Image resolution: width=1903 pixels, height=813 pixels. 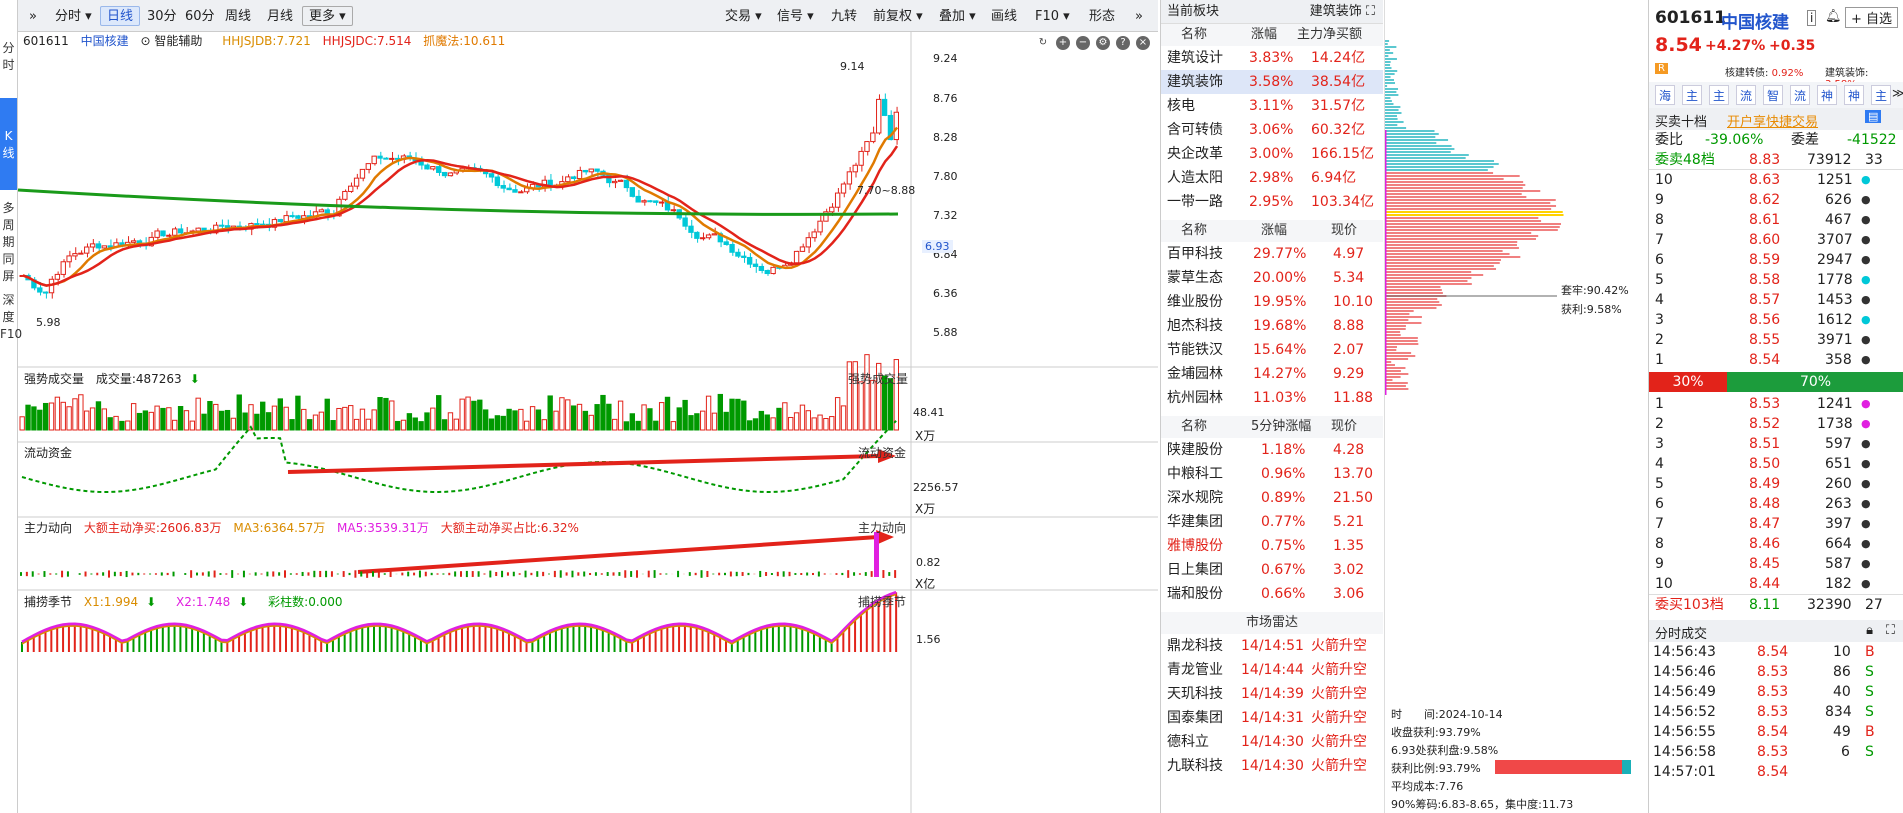 I want to click on order-book-row: 7 8.47 397 ●, so click(x=1763, y=524).